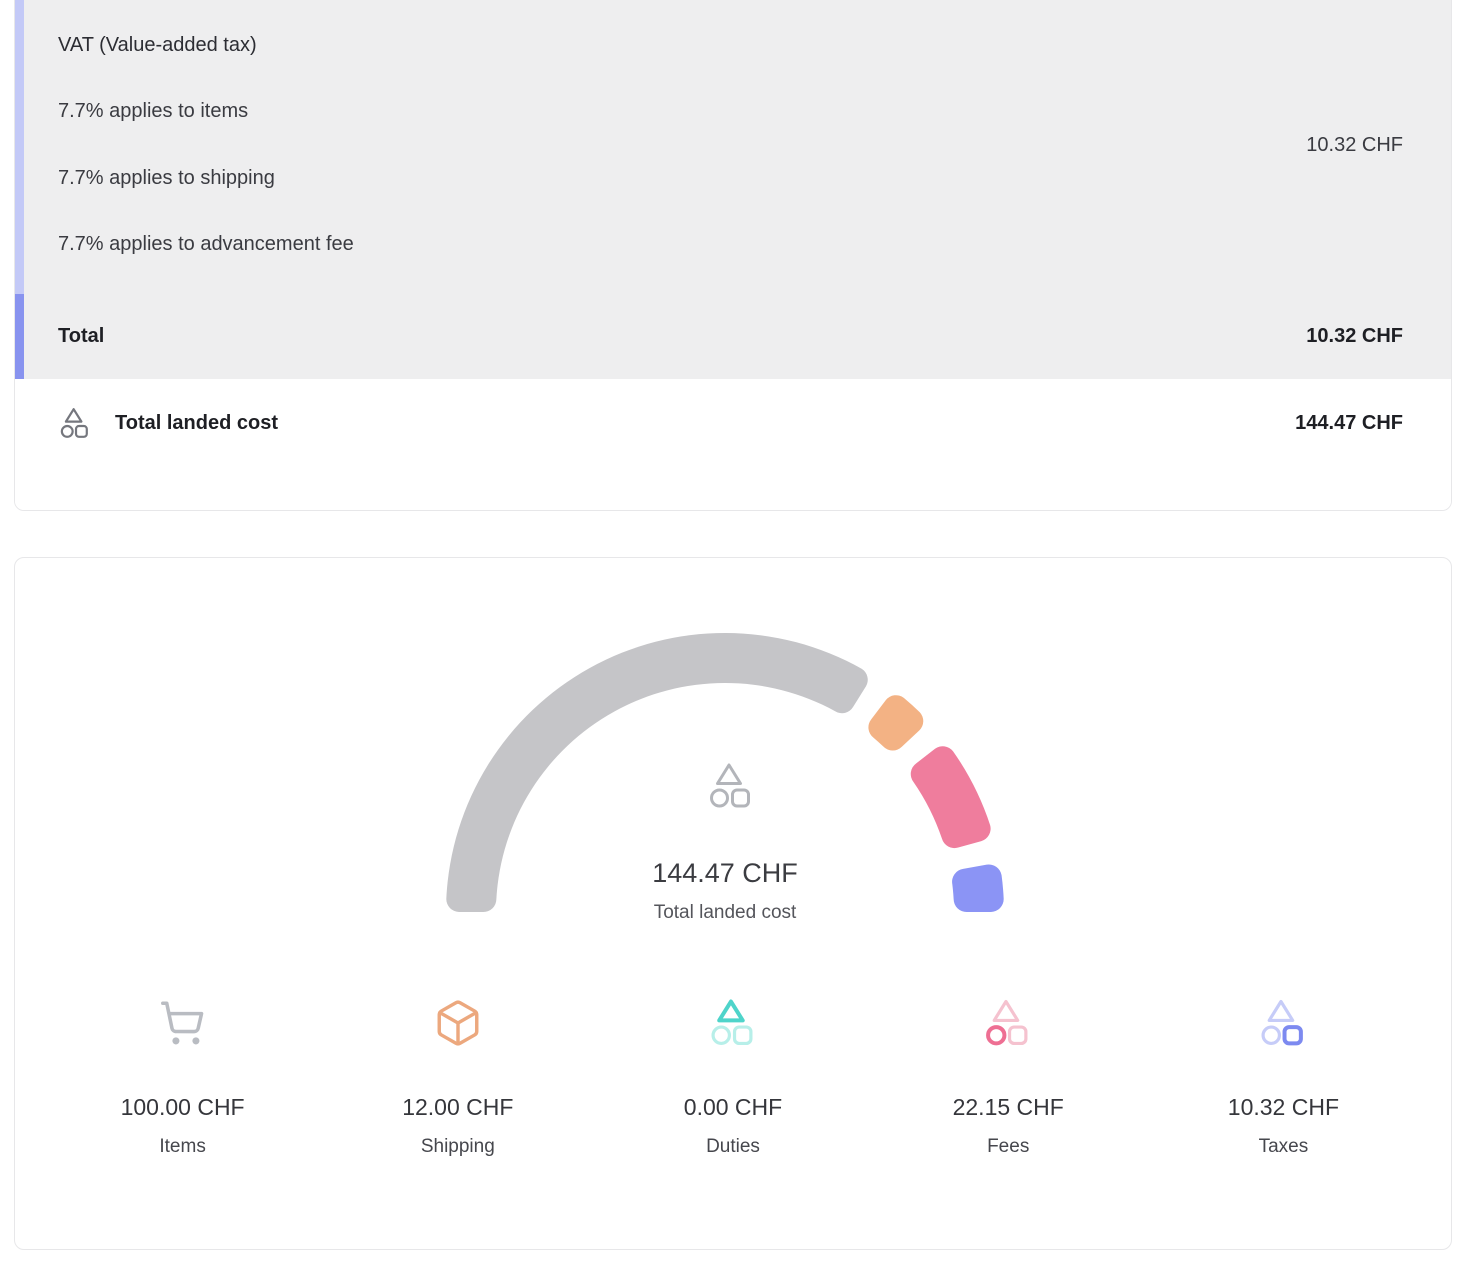  I want to click on legend-label: Taxes, so click(1283, 1146).